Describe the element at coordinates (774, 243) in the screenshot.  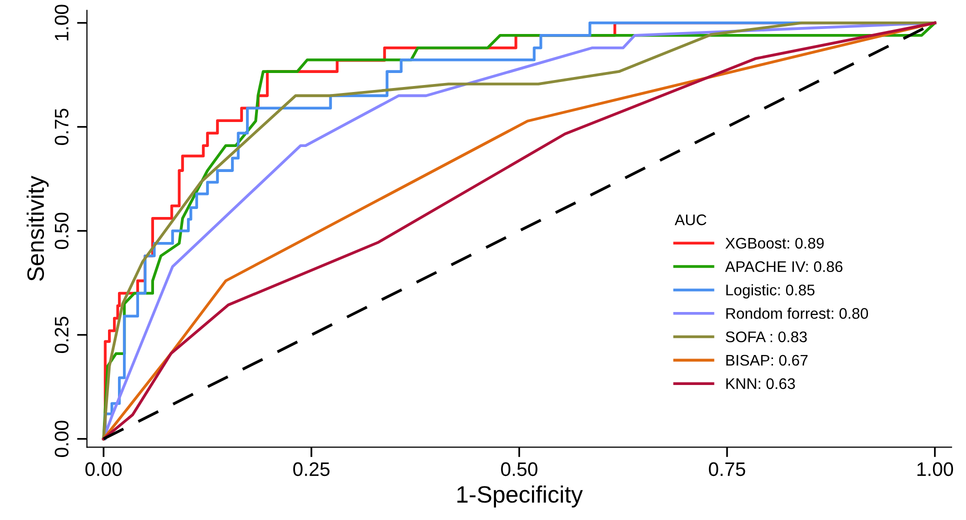
I see `legend-label: XGBoost: 0.89` at that location.